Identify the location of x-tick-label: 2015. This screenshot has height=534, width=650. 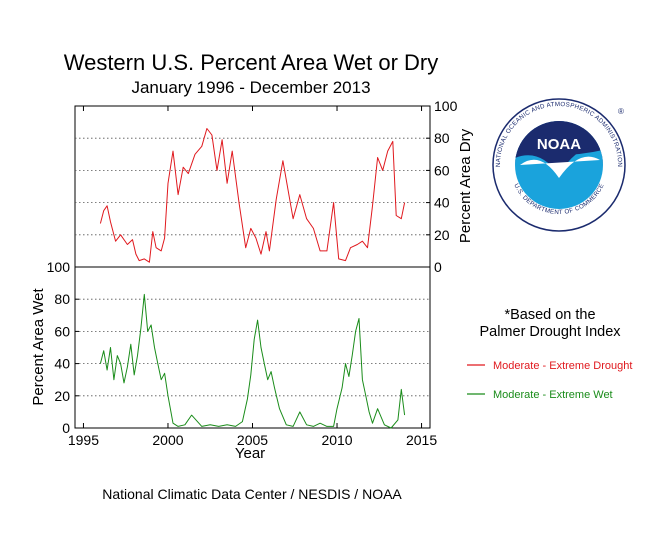
(421, 440).